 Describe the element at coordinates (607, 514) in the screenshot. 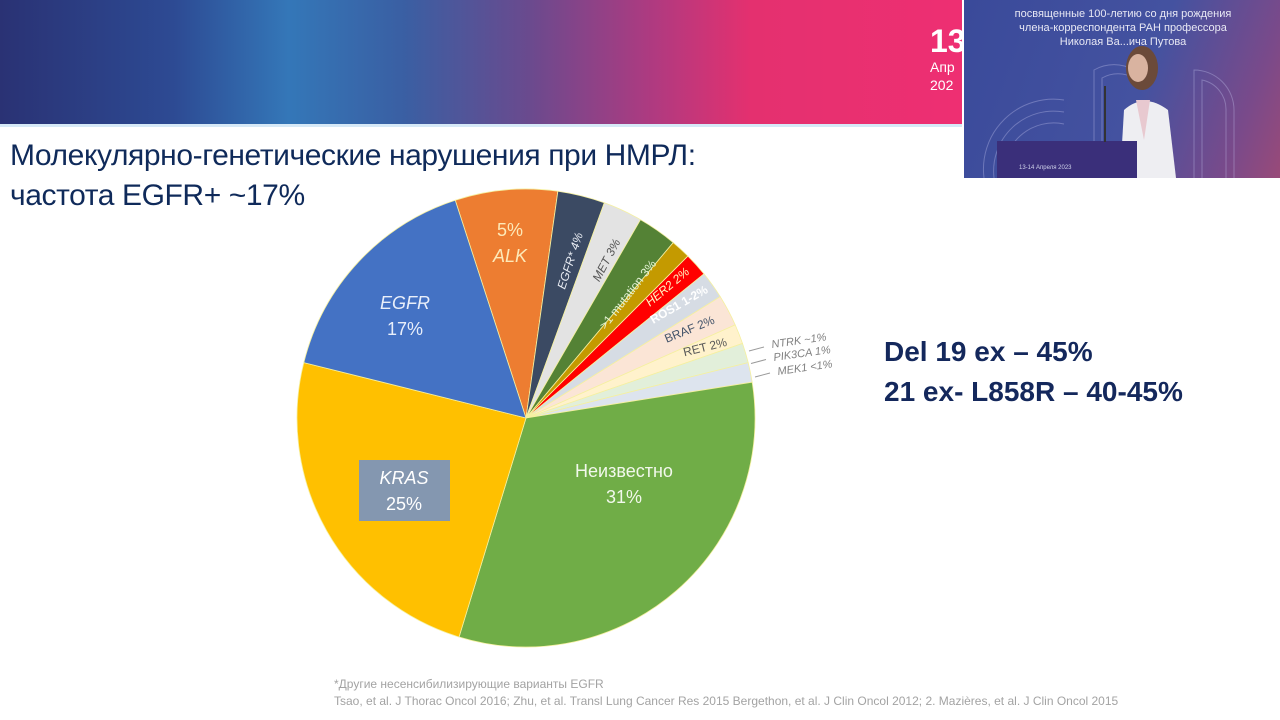

I see `pie-slice-неизвестно` at that location.